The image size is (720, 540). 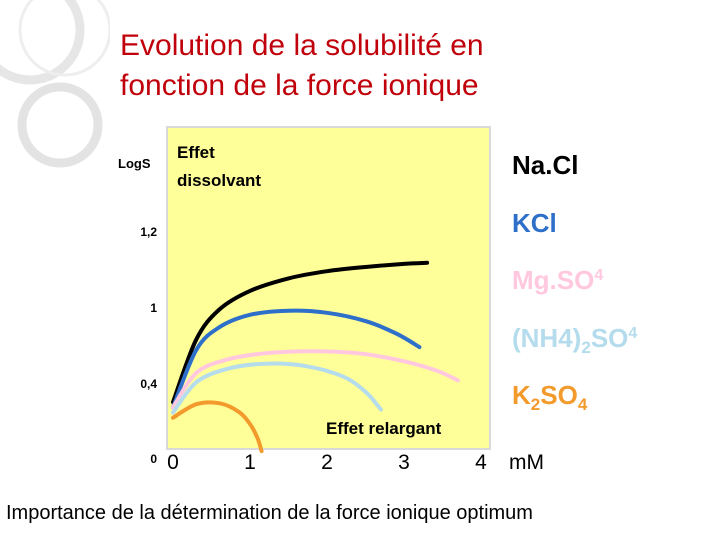 I want to click on x-tick-label: 0, so click(x=173, y=462).